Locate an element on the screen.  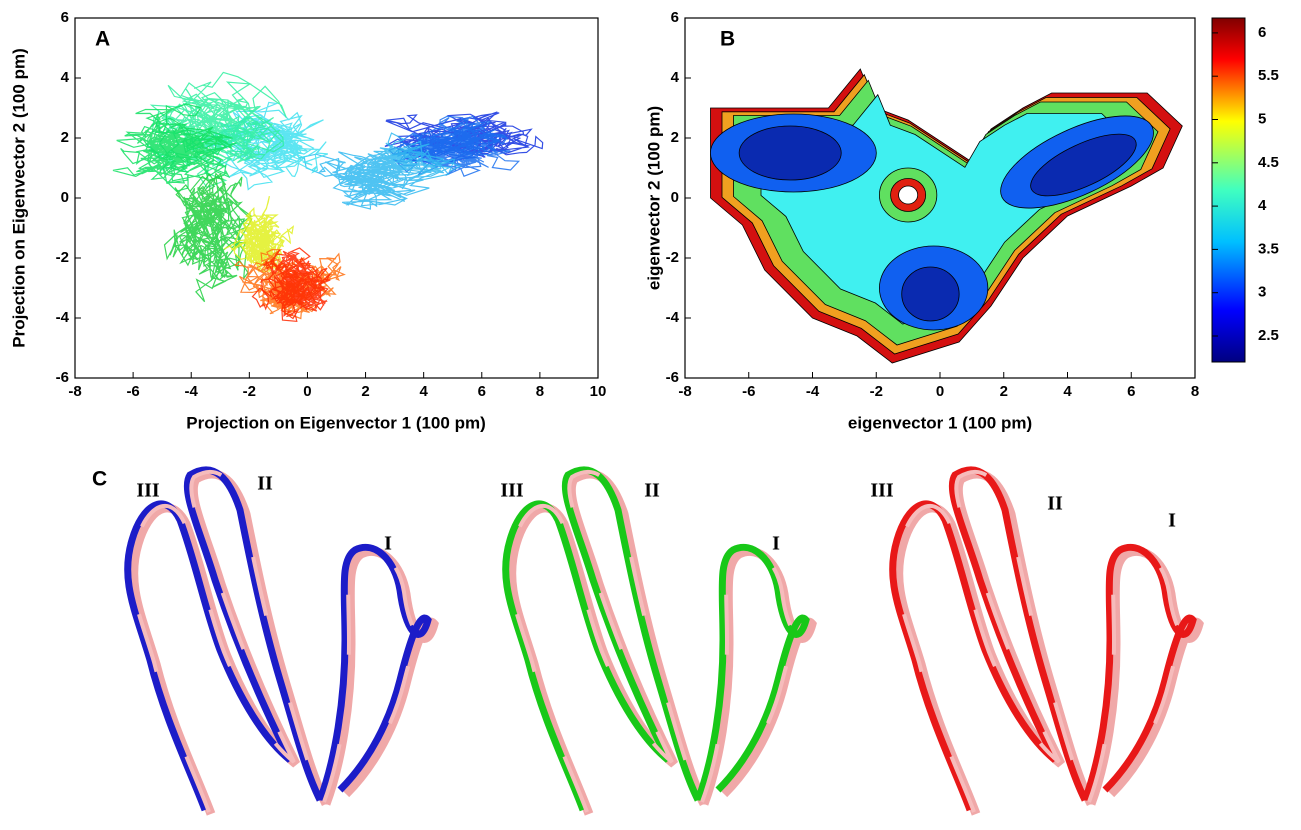
colorbar-tick-label: 2.5 is located at coordinates (1268, 335).